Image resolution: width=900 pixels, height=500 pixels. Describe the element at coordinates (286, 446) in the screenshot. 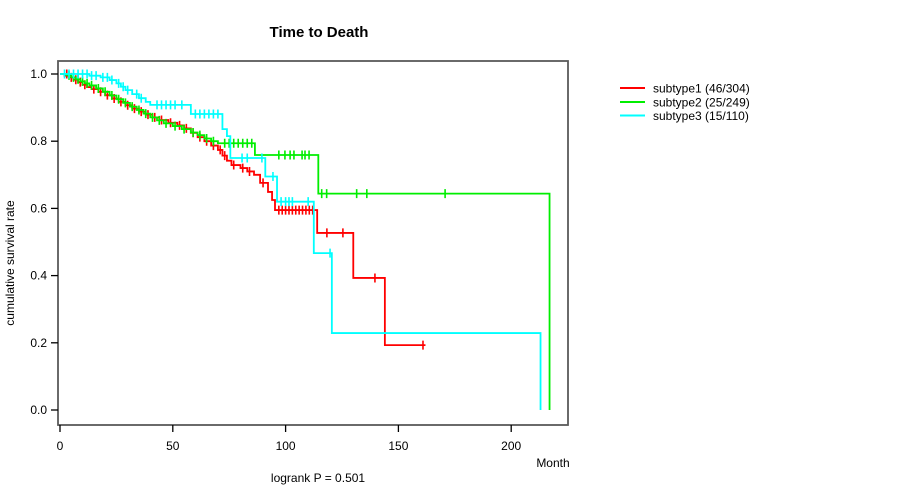

I see `x-tick-label: 100` at that location.